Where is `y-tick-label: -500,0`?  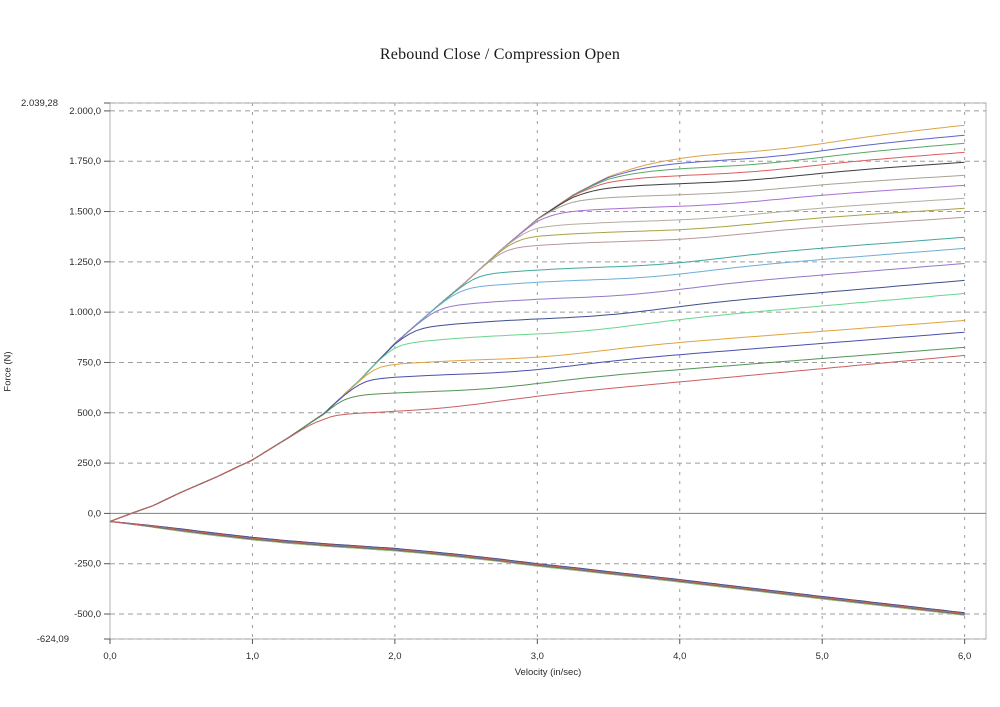
y-tick-label: -500,0 is located at coordinates (87, 614).